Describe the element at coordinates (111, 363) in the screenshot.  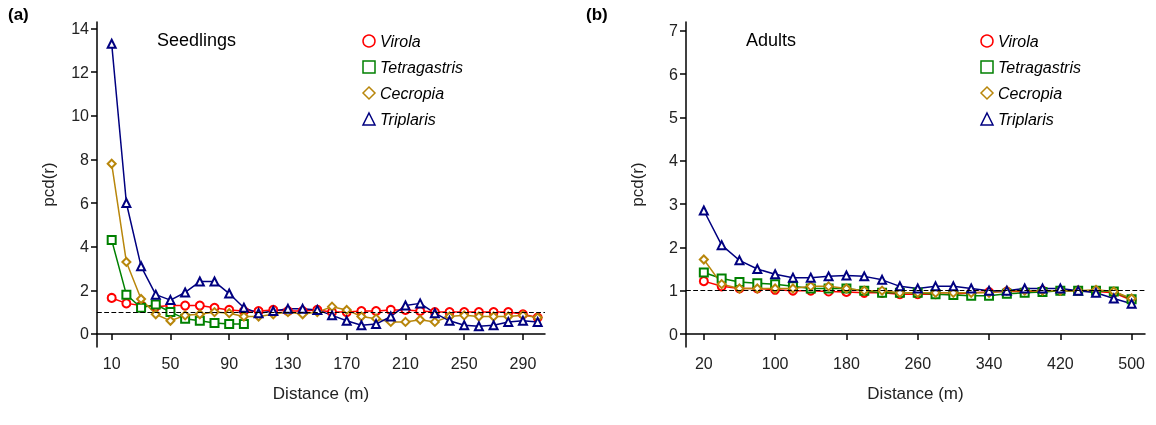
I see `x-tick-label: 10` at that location.